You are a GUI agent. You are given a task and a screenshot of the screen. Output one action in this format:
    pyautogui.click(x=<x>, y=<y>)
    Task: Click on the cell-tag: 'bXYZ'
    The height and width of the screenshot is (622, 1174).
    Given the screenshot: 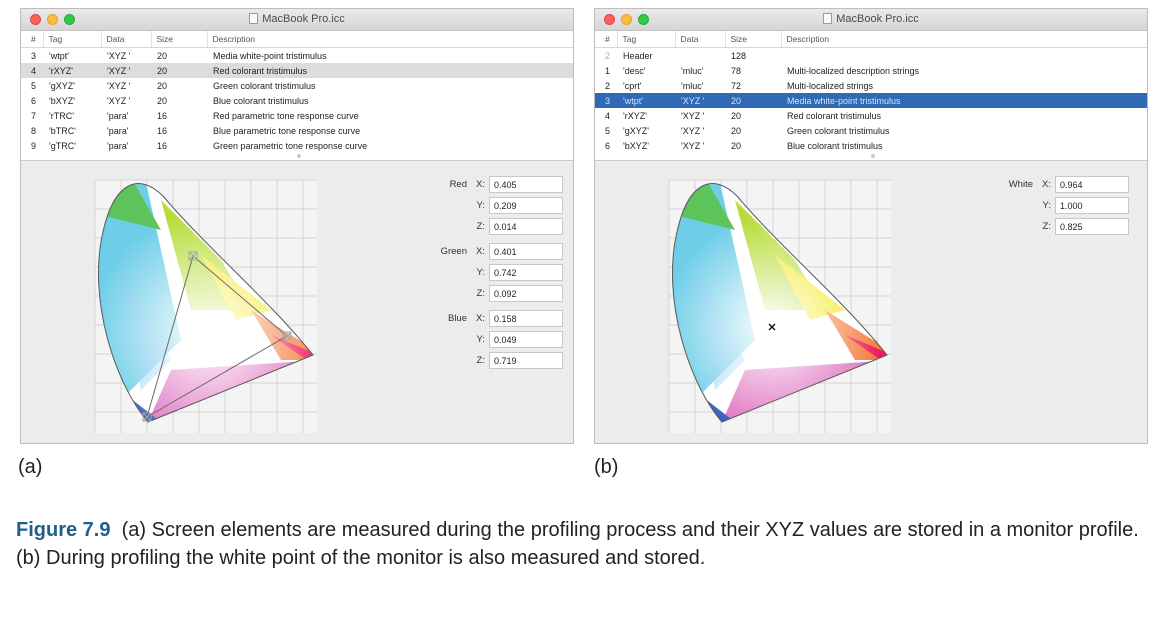 What is the action you would take?
    pyautogui.click(x=62, y=100)
    